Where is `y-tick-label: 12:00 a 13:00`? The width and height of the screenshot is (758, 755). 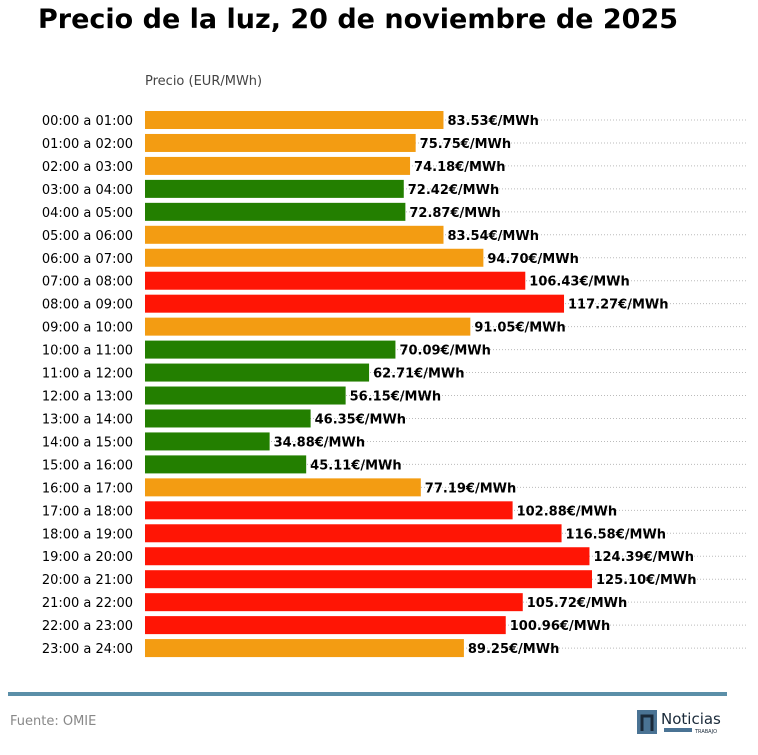
y-tick-label: 12:00 a 13:00 is located at coordinates (87, 397).